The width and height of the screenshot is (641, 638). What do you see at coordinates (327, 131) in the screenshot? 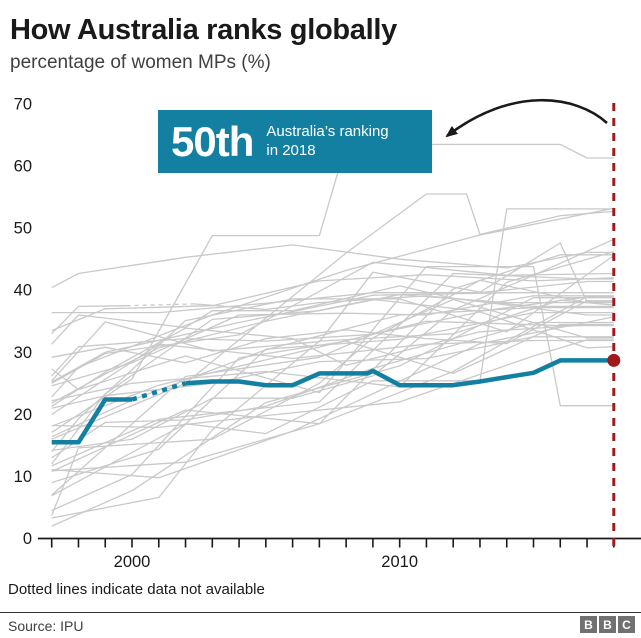
I see `ranking-label-line1: Australia’s ranking` at bounding box center [327, 131].